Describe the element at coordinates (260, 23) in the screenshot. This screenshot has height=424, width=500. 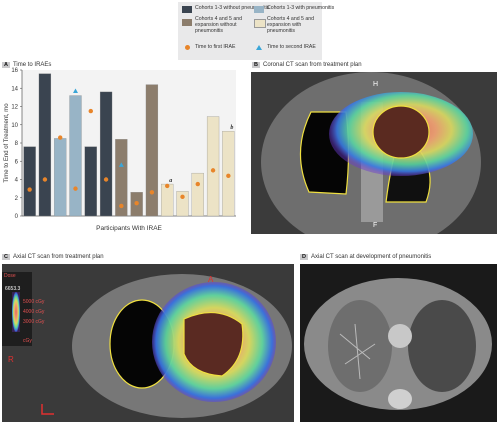
I see `legend-swatch-cohort45-yes` at that location.